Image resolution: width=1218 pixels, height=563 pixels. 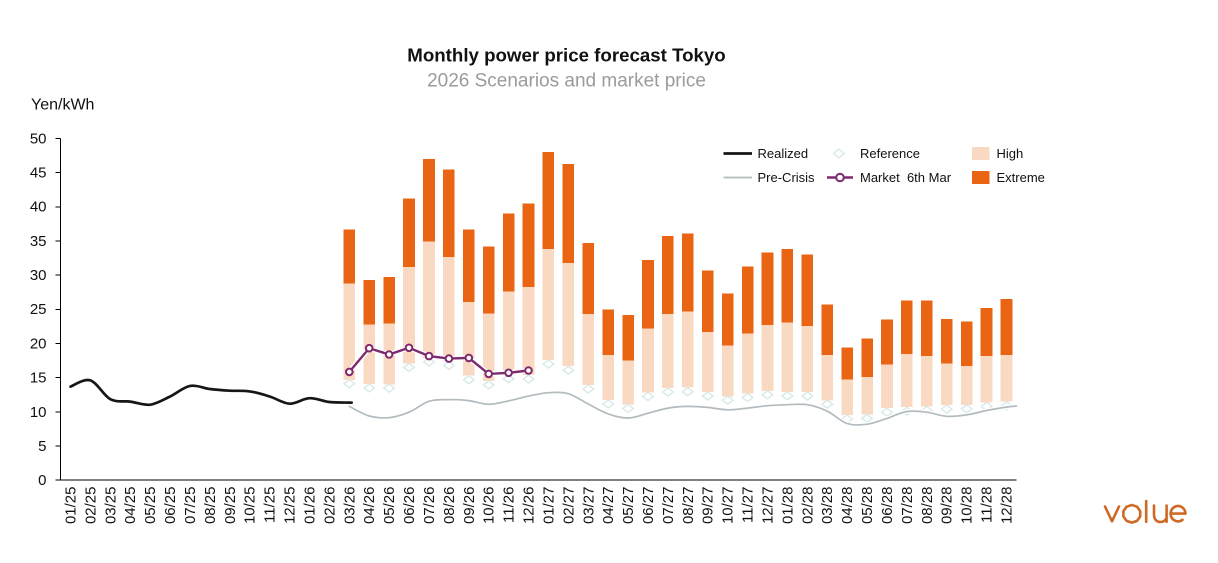 What do you see at coordinates (409, 506) in the screenshot?
I see `svg-text: 06/26` at bounding box center [409, 506].